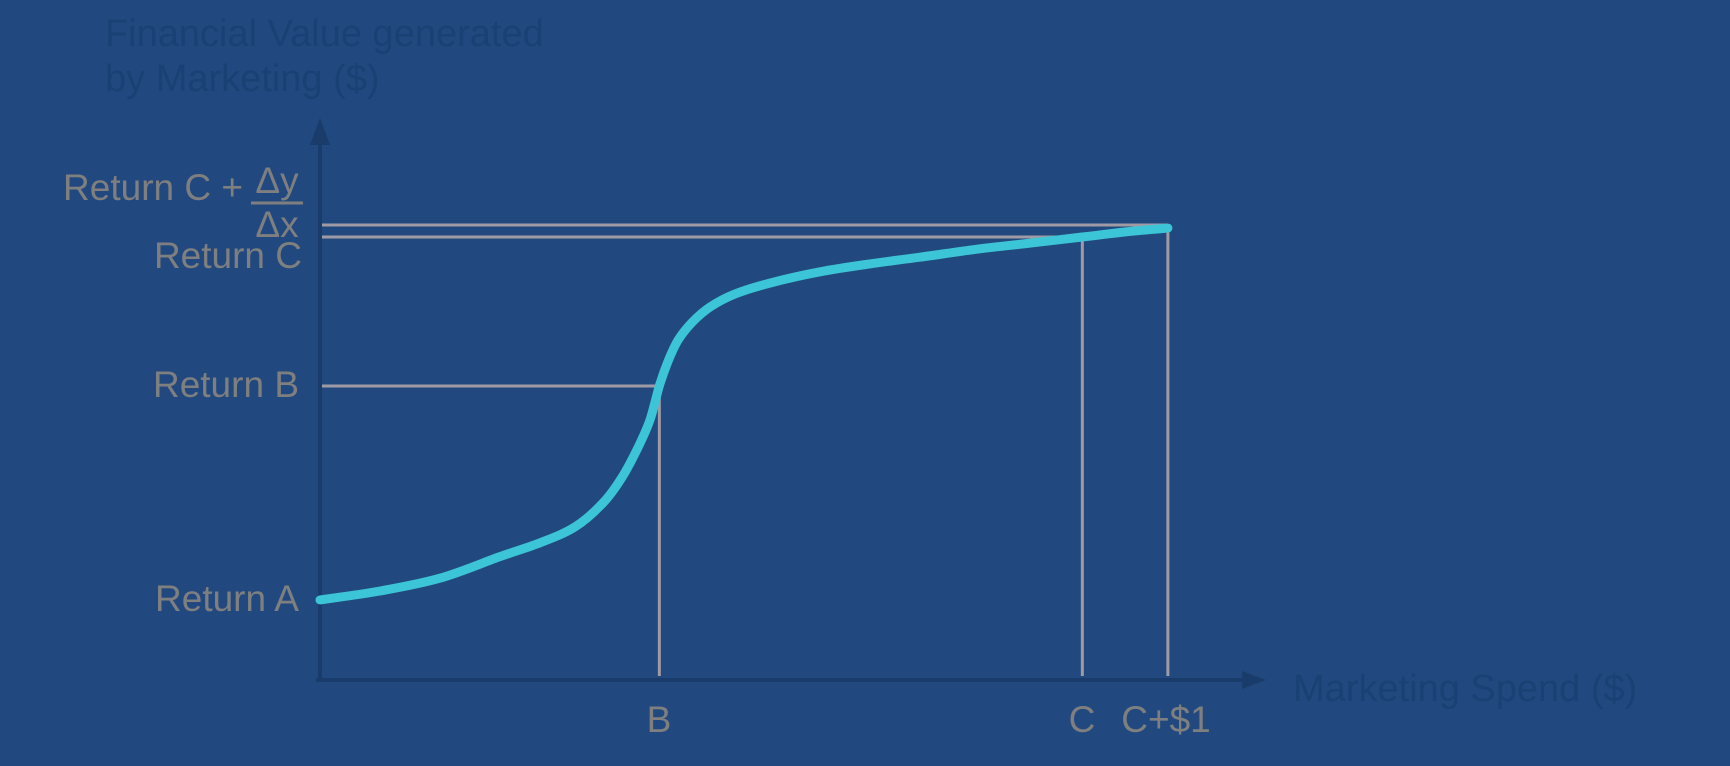 This screenshot has height=766, width=1730. What do you see at coordinates (929, 719) in the screenshot?
I see `x-axis-labels: B C C+$1` at bounding box center [929, 719].